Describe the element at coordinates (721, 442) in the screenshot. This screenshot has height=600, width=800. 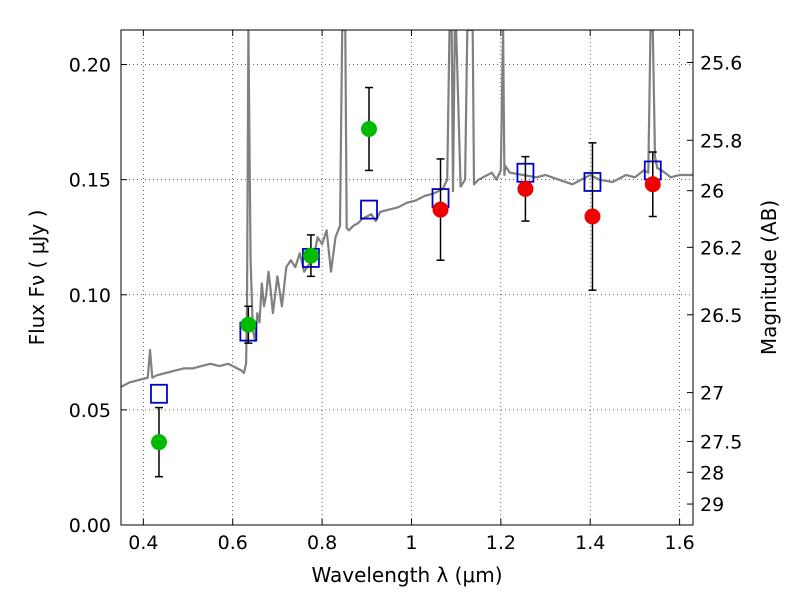
I see `right-y-tick-label: 27.5` at that location.